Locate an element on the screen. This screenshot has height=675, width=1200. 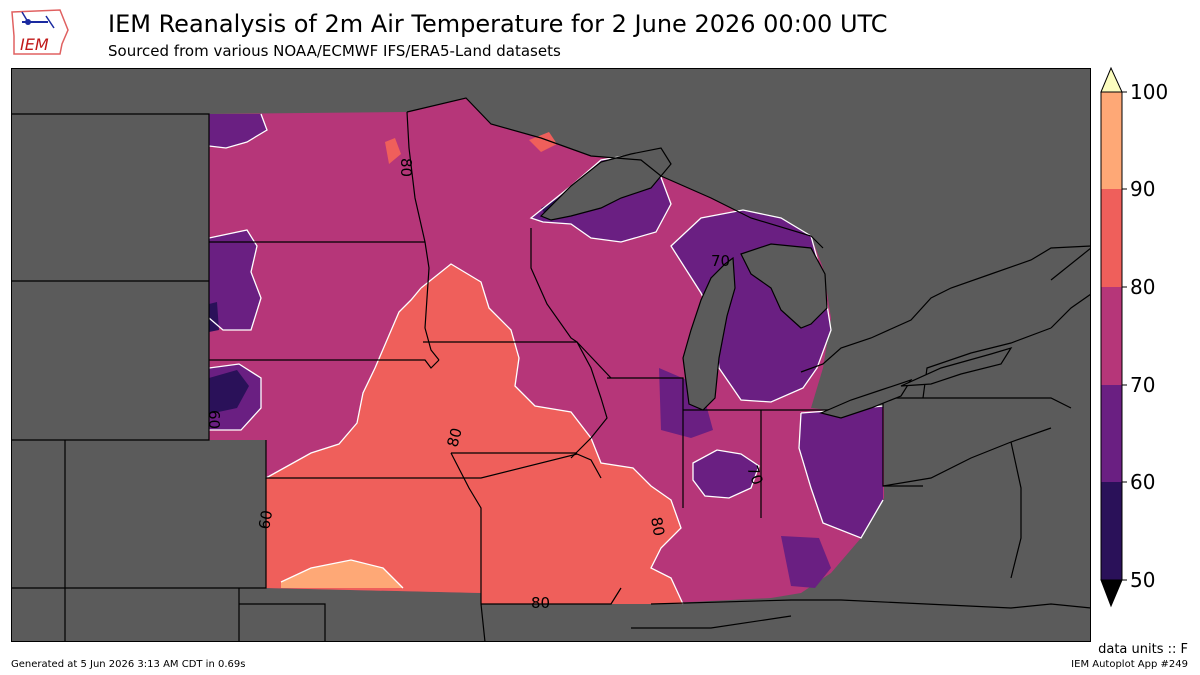
colorbar: 100 90 80 70 60 50 is located at coordinates (1148, 339).